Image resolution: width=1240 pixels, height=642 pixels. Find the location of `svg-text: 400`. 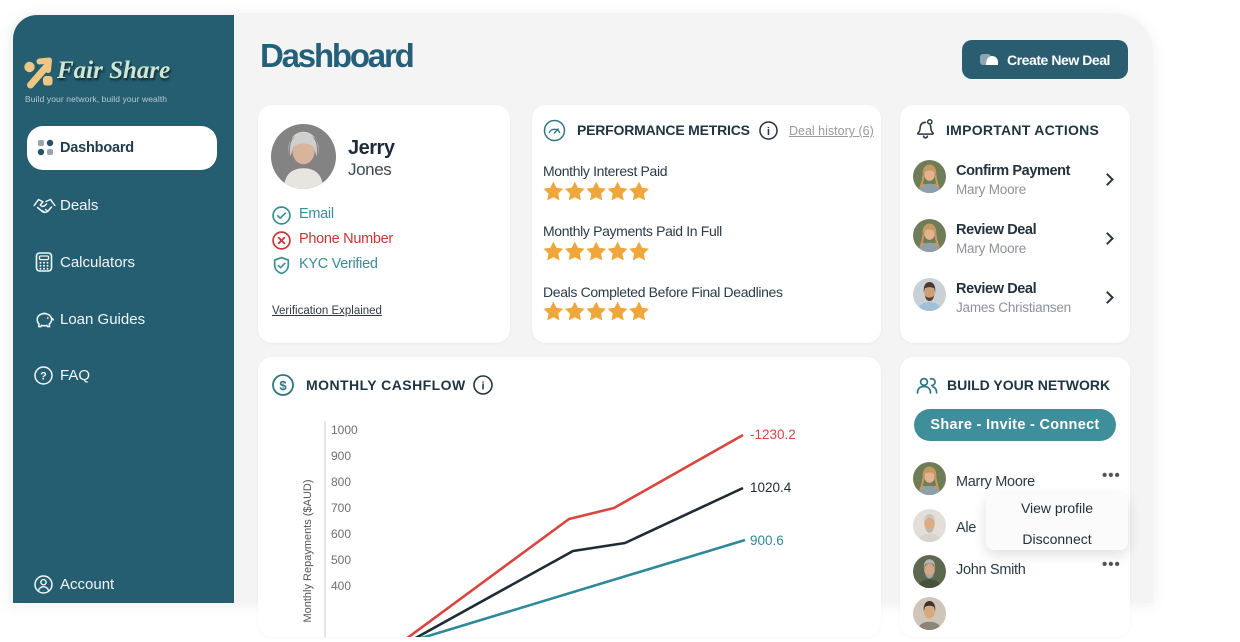

svg-text: 400 is located at coordinates (341, 586).